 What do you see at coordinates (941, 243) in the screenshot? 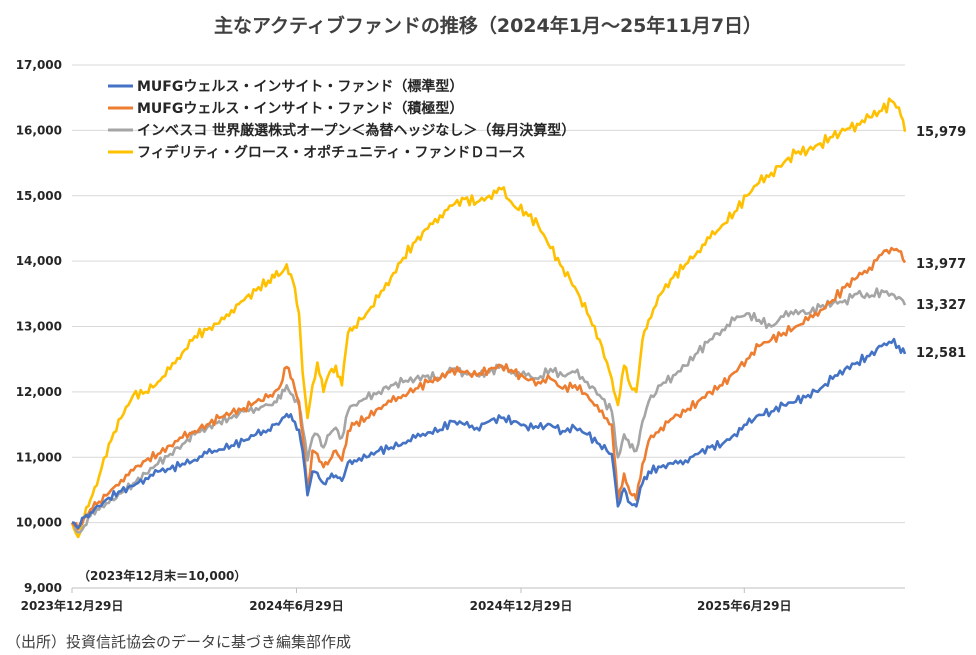
I see `end-value-labels: 12,581 13,977 13,327 15,979` at bounding box center [941, 243].